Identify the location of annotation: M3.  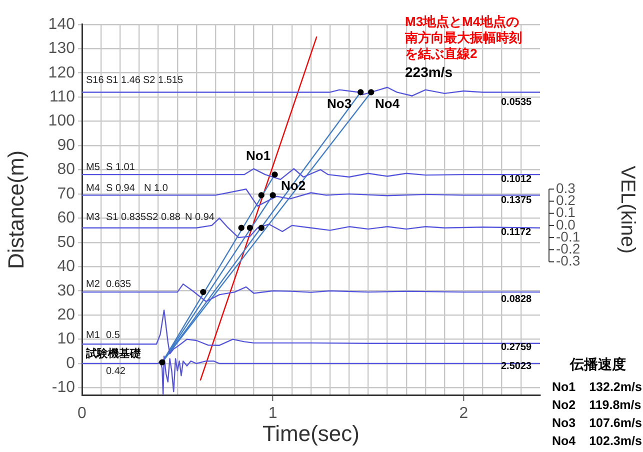
(93, 218).